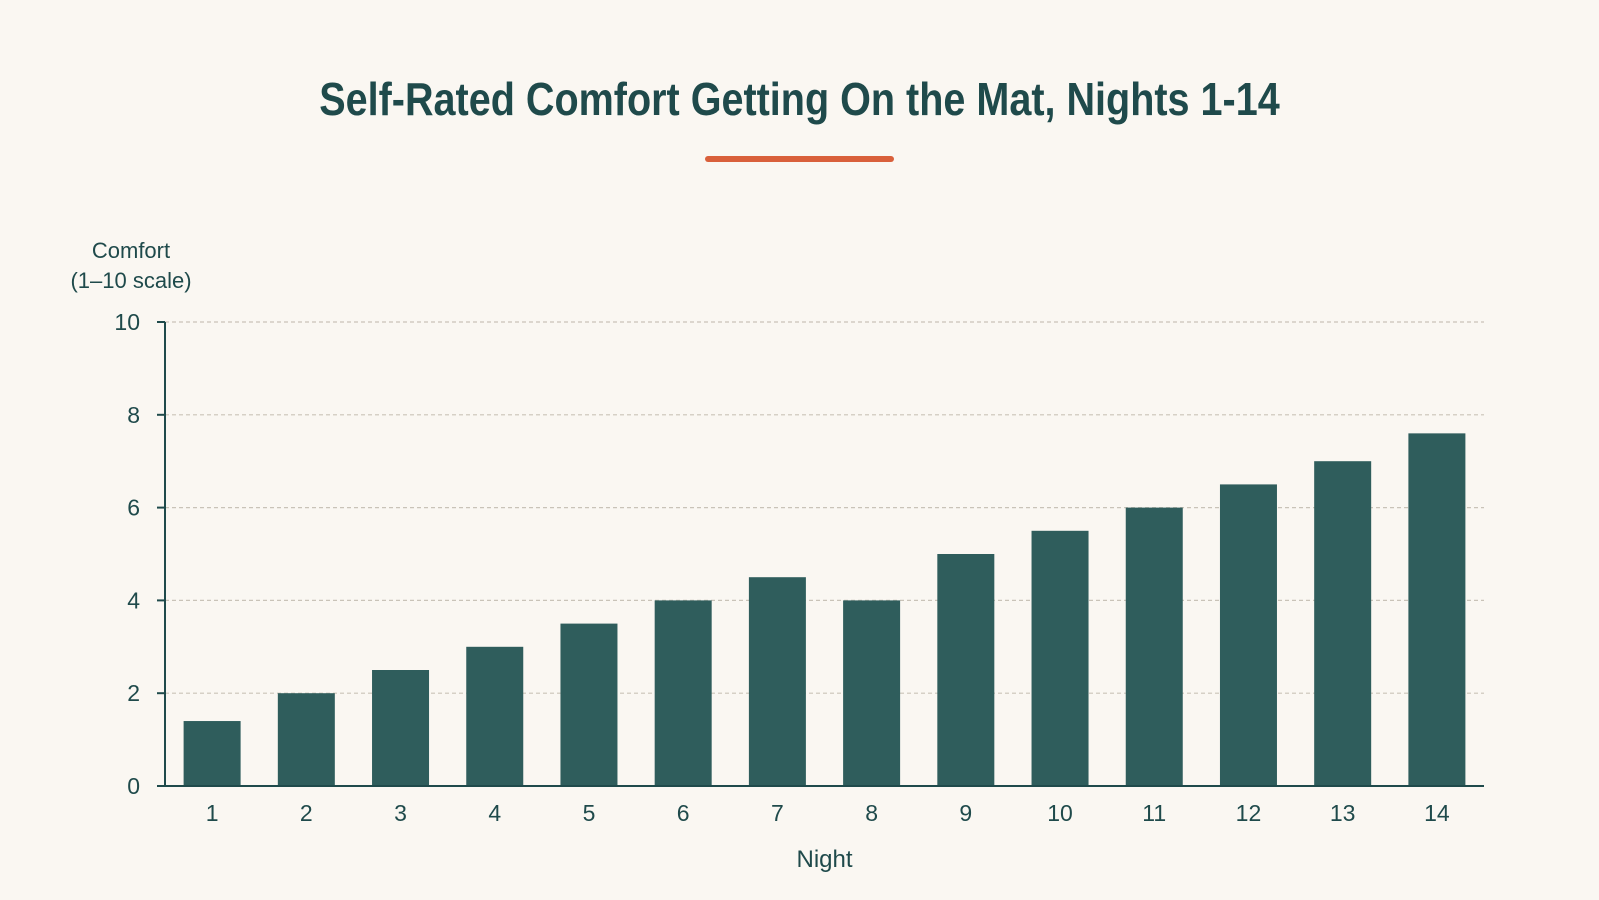  I want to click on x-tick-label: 7, so click(777, 813).